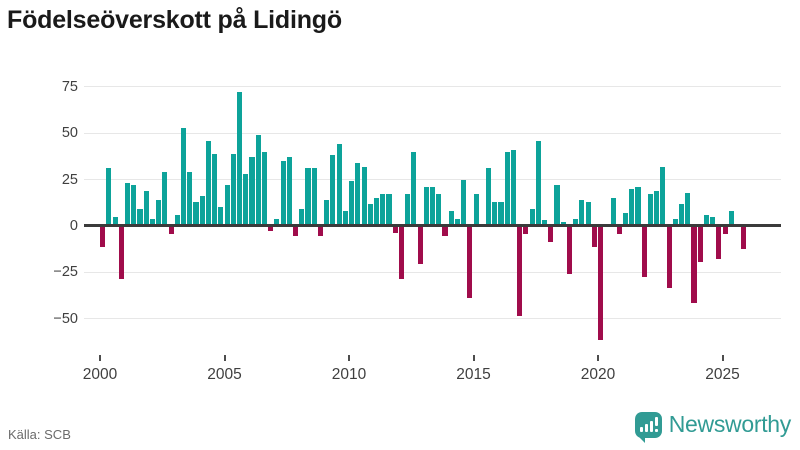  What do you see at coordinates (706, 220) in the screenshot?
I see `bar-2024Q2` at bounding box center [706, 220].